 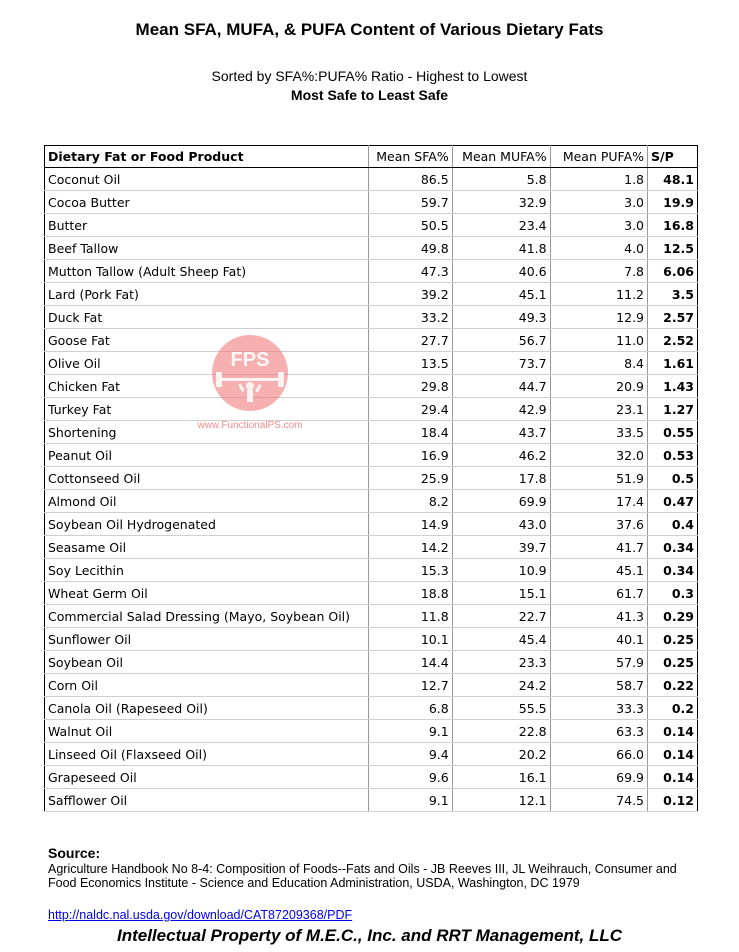 I want to click on cell-mufa: 22.8, so click(x=501, y=731).